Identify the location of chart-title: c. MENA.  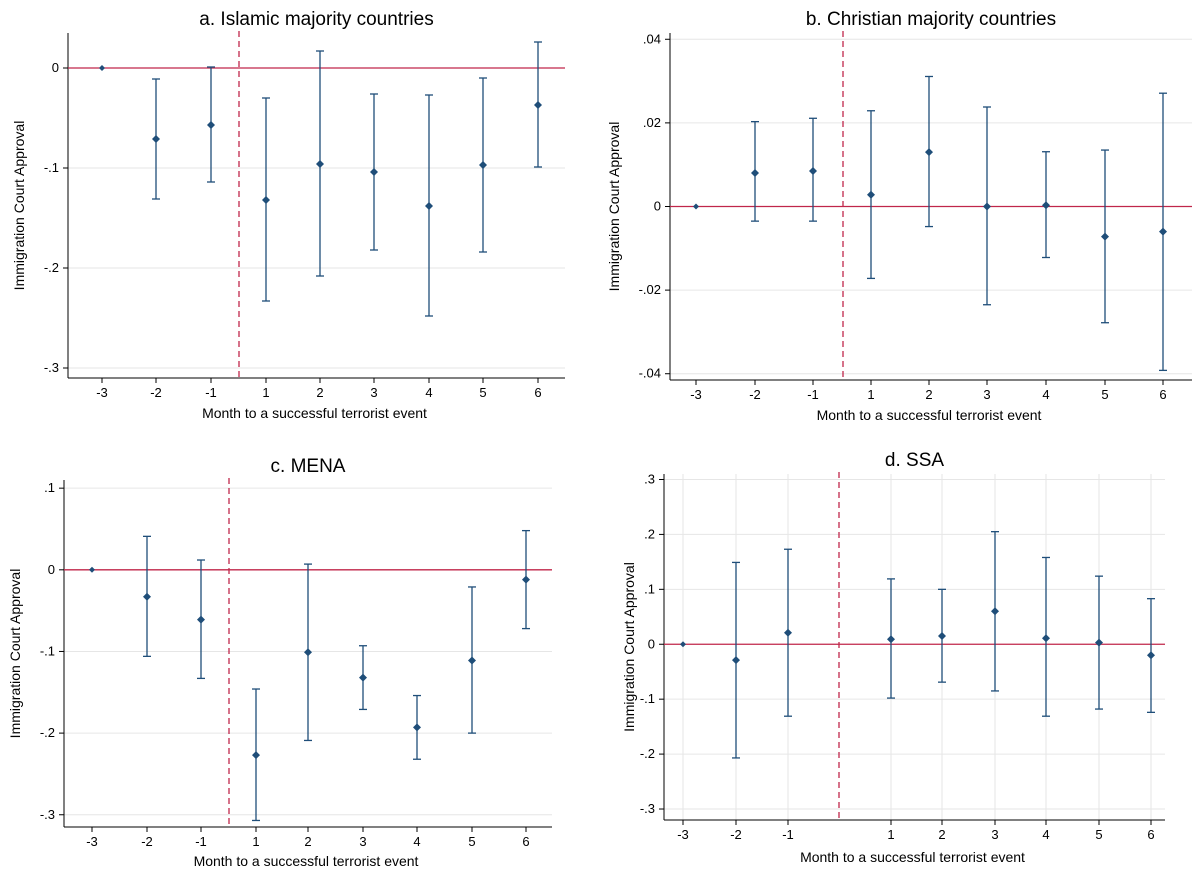
(308, 466).